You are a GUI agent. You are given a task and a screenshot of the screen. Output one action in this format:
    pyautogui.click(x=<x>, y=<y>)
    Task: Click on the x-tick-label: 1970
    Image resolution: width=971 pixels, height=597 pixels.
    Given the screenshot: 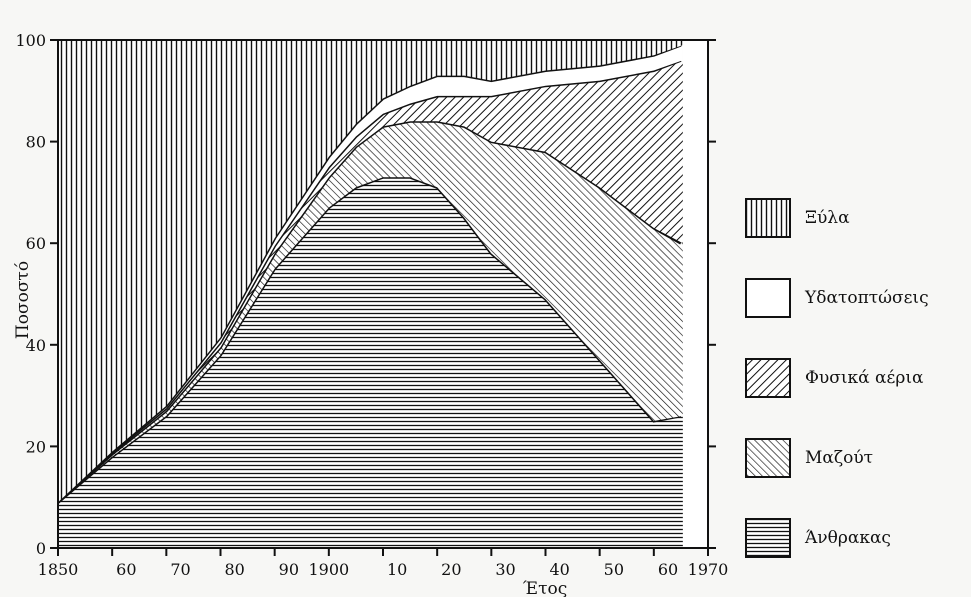 What is the action you would take?
    pyautogui.click(x=708, y=569)
    